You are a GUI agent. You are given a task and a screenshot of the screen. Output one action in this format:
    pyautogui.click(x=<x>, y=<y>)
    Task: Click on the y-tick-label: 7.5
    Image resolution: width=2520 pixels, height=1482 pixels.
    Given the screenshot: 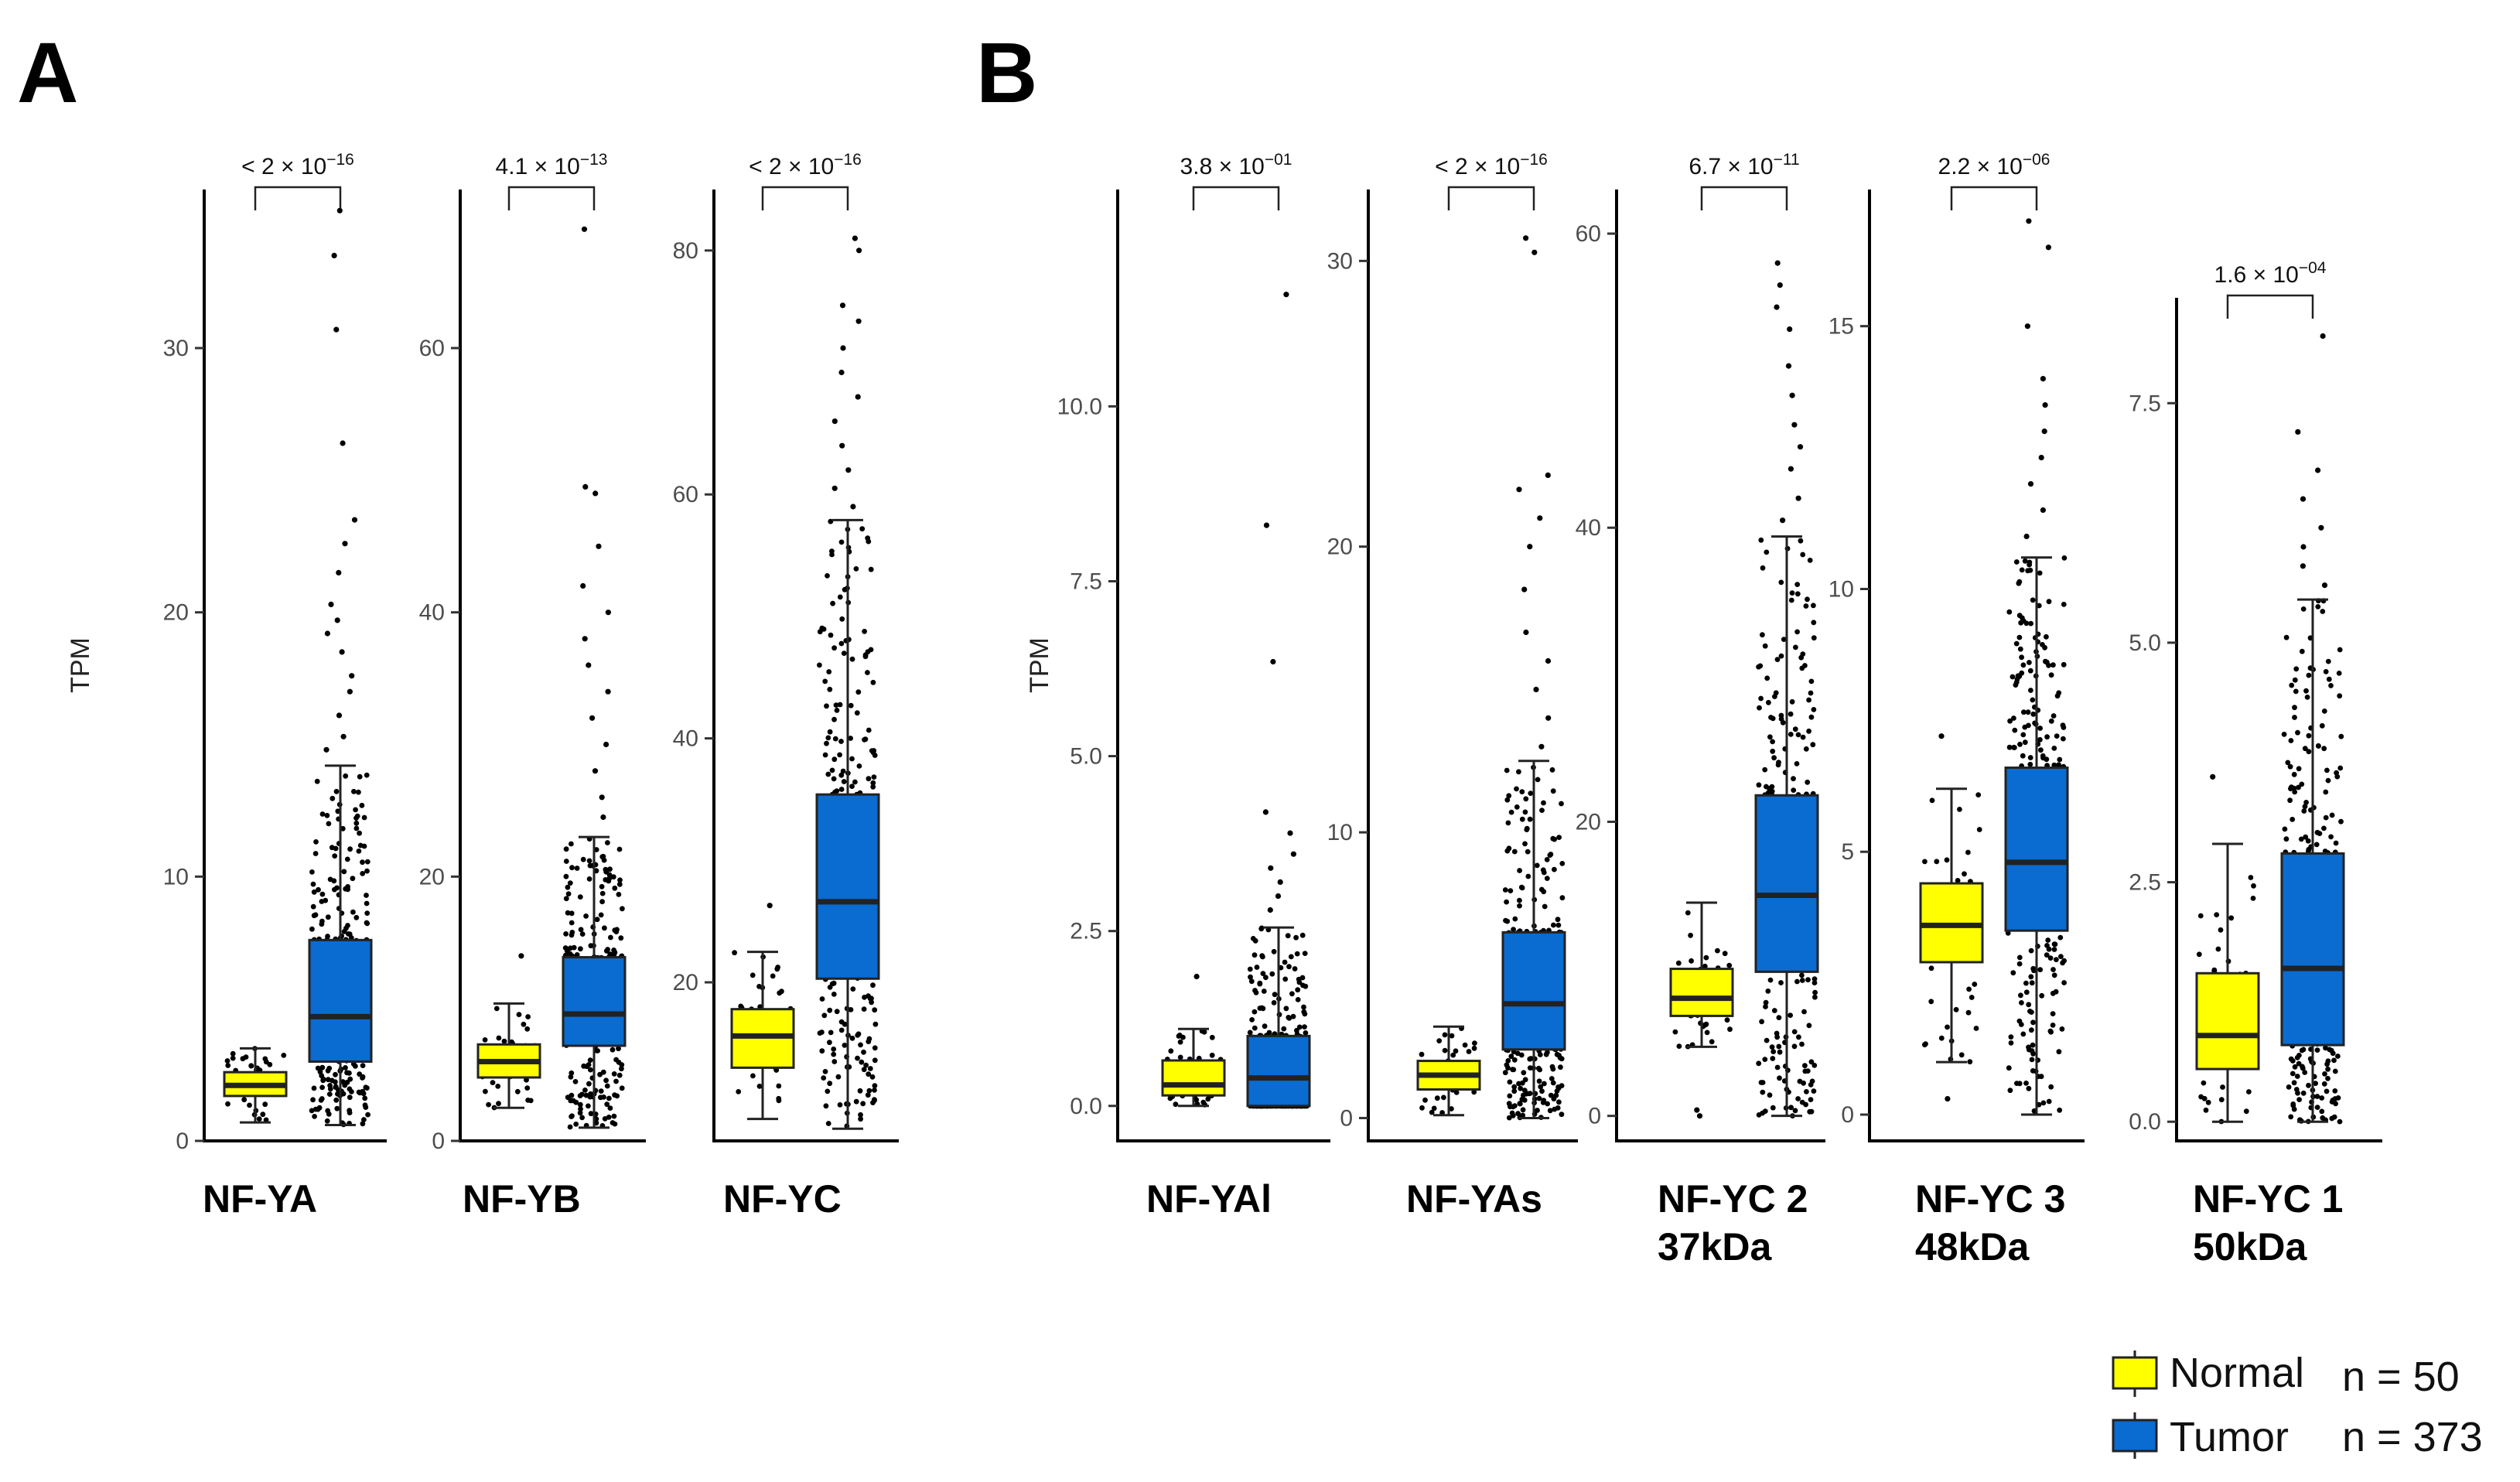 What is the action you would take?
    pyautogui.click(x=1086, y=581)
    